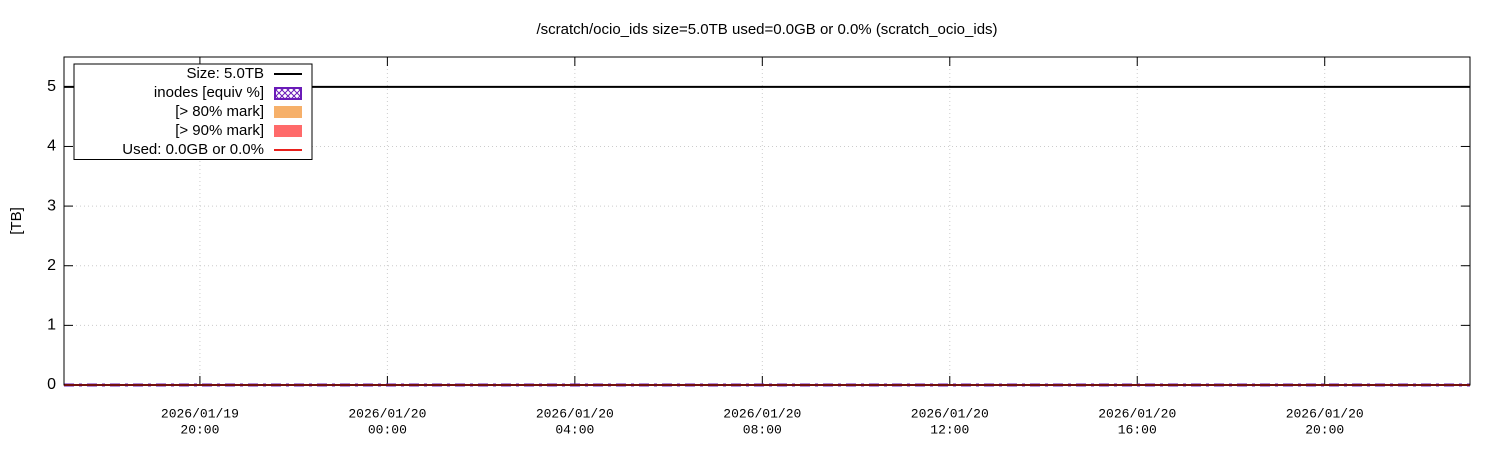  I want to click on legend-label: Used: 0.0GB or 0.0%, so click(193, 149).